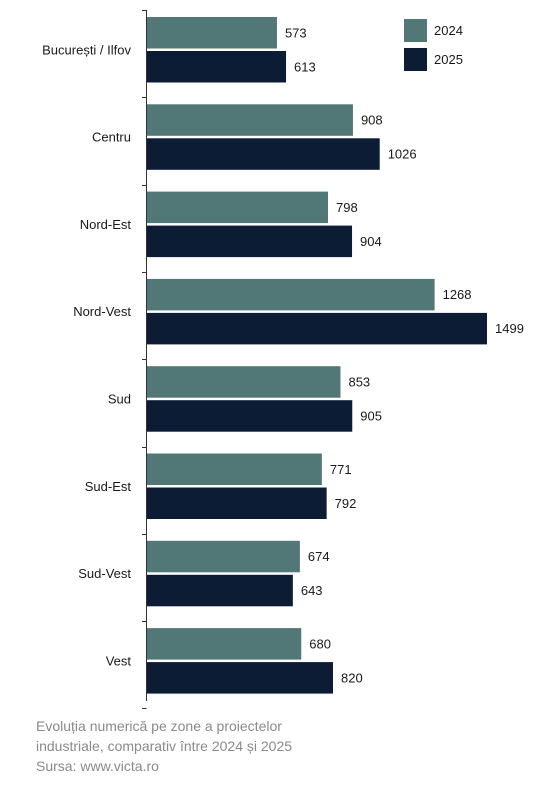  What do you see at coordinates (97, 766) in the screenshot?
I see `caption-source: Sursa: www.victa.ro` at bounding box center [97, 766].